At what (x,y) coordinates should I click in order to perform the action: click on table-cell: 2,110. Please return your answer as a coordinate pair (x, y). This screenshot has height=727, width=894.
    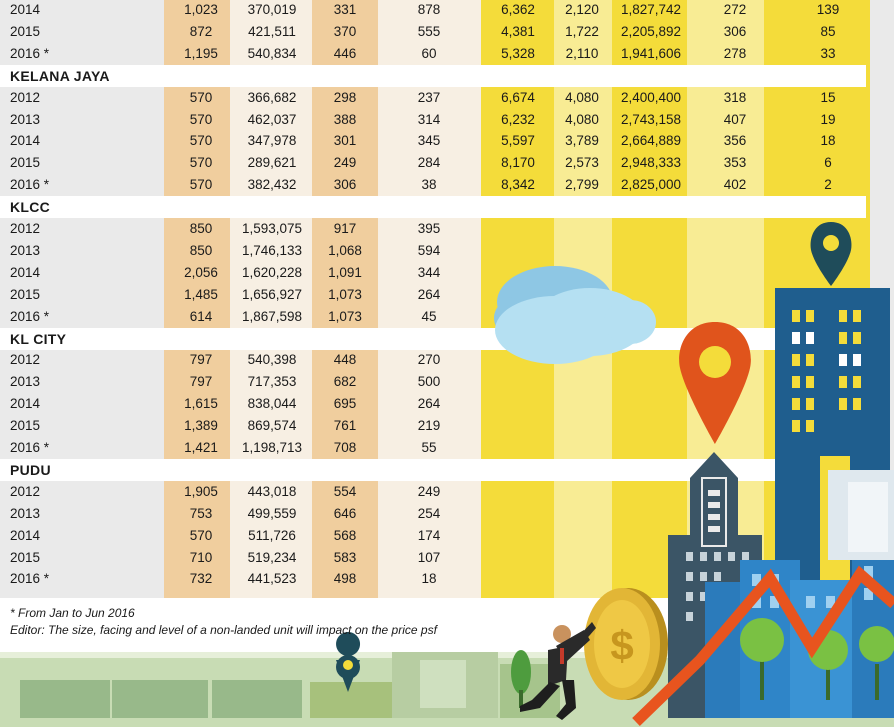
    Looking at the image, I should click on (582, 53).